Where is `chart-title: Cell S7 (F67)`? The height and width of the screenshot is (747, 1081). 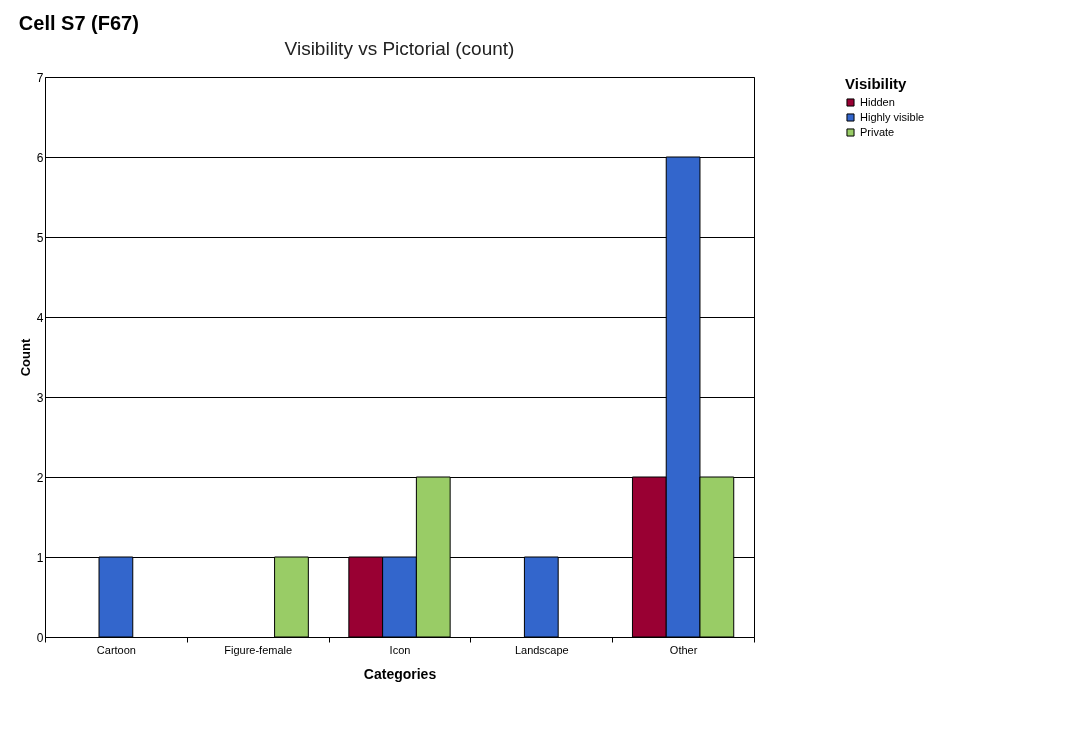
chart-title: Cell S7 (F67) is located at coordinates (78, 22).